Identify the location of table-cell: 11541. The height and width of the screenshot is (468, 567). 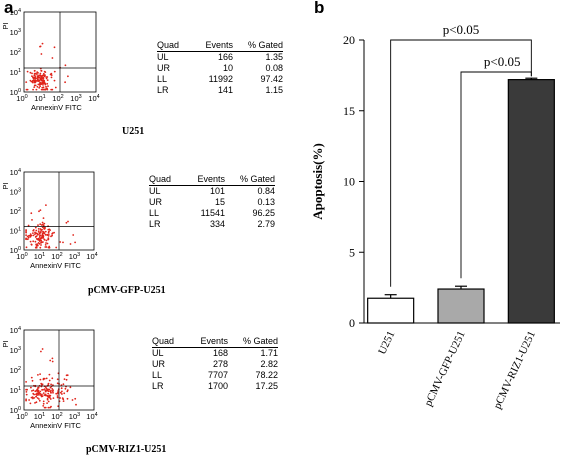
(212, 213).